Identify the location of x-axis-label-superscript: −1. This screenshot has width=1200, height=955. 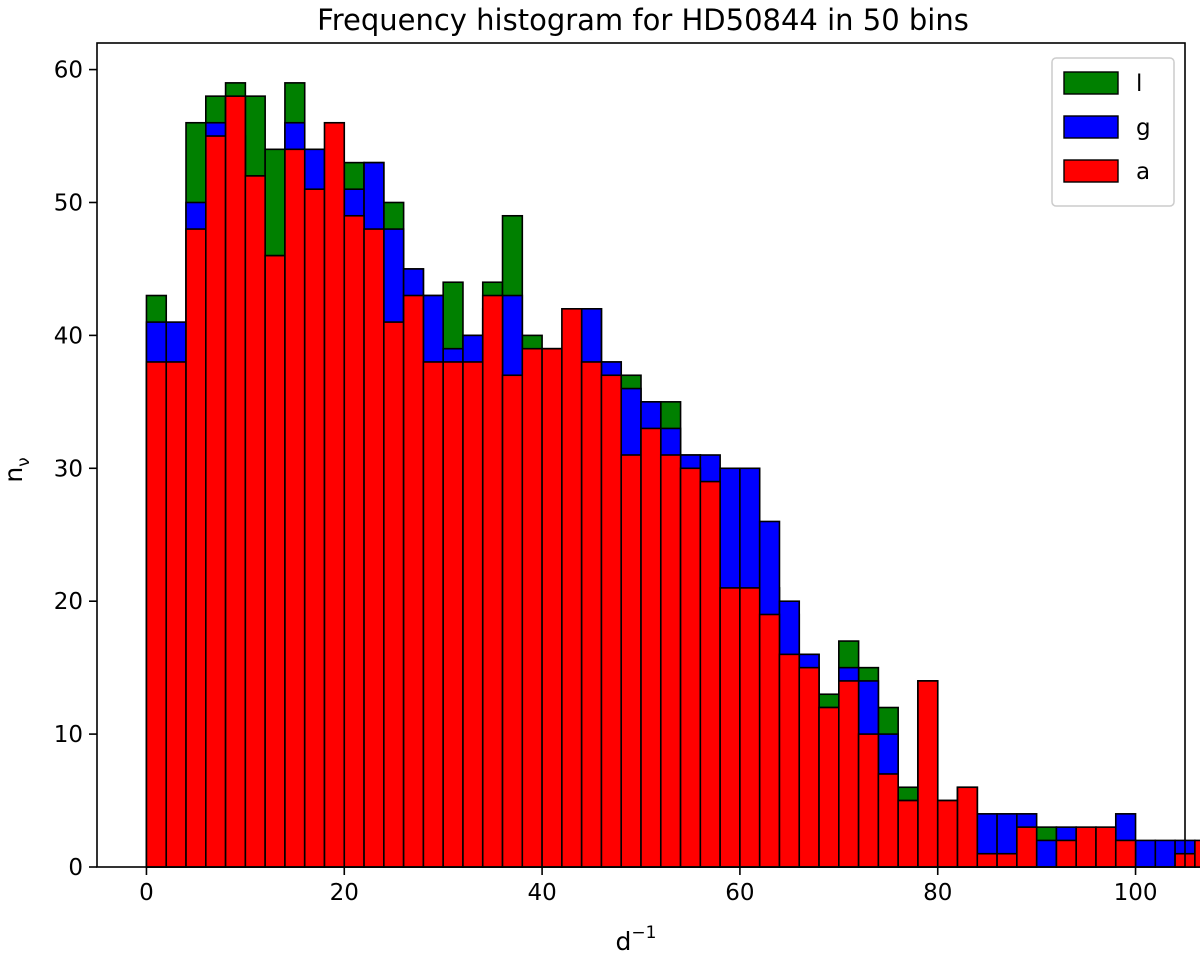
(643, 933).